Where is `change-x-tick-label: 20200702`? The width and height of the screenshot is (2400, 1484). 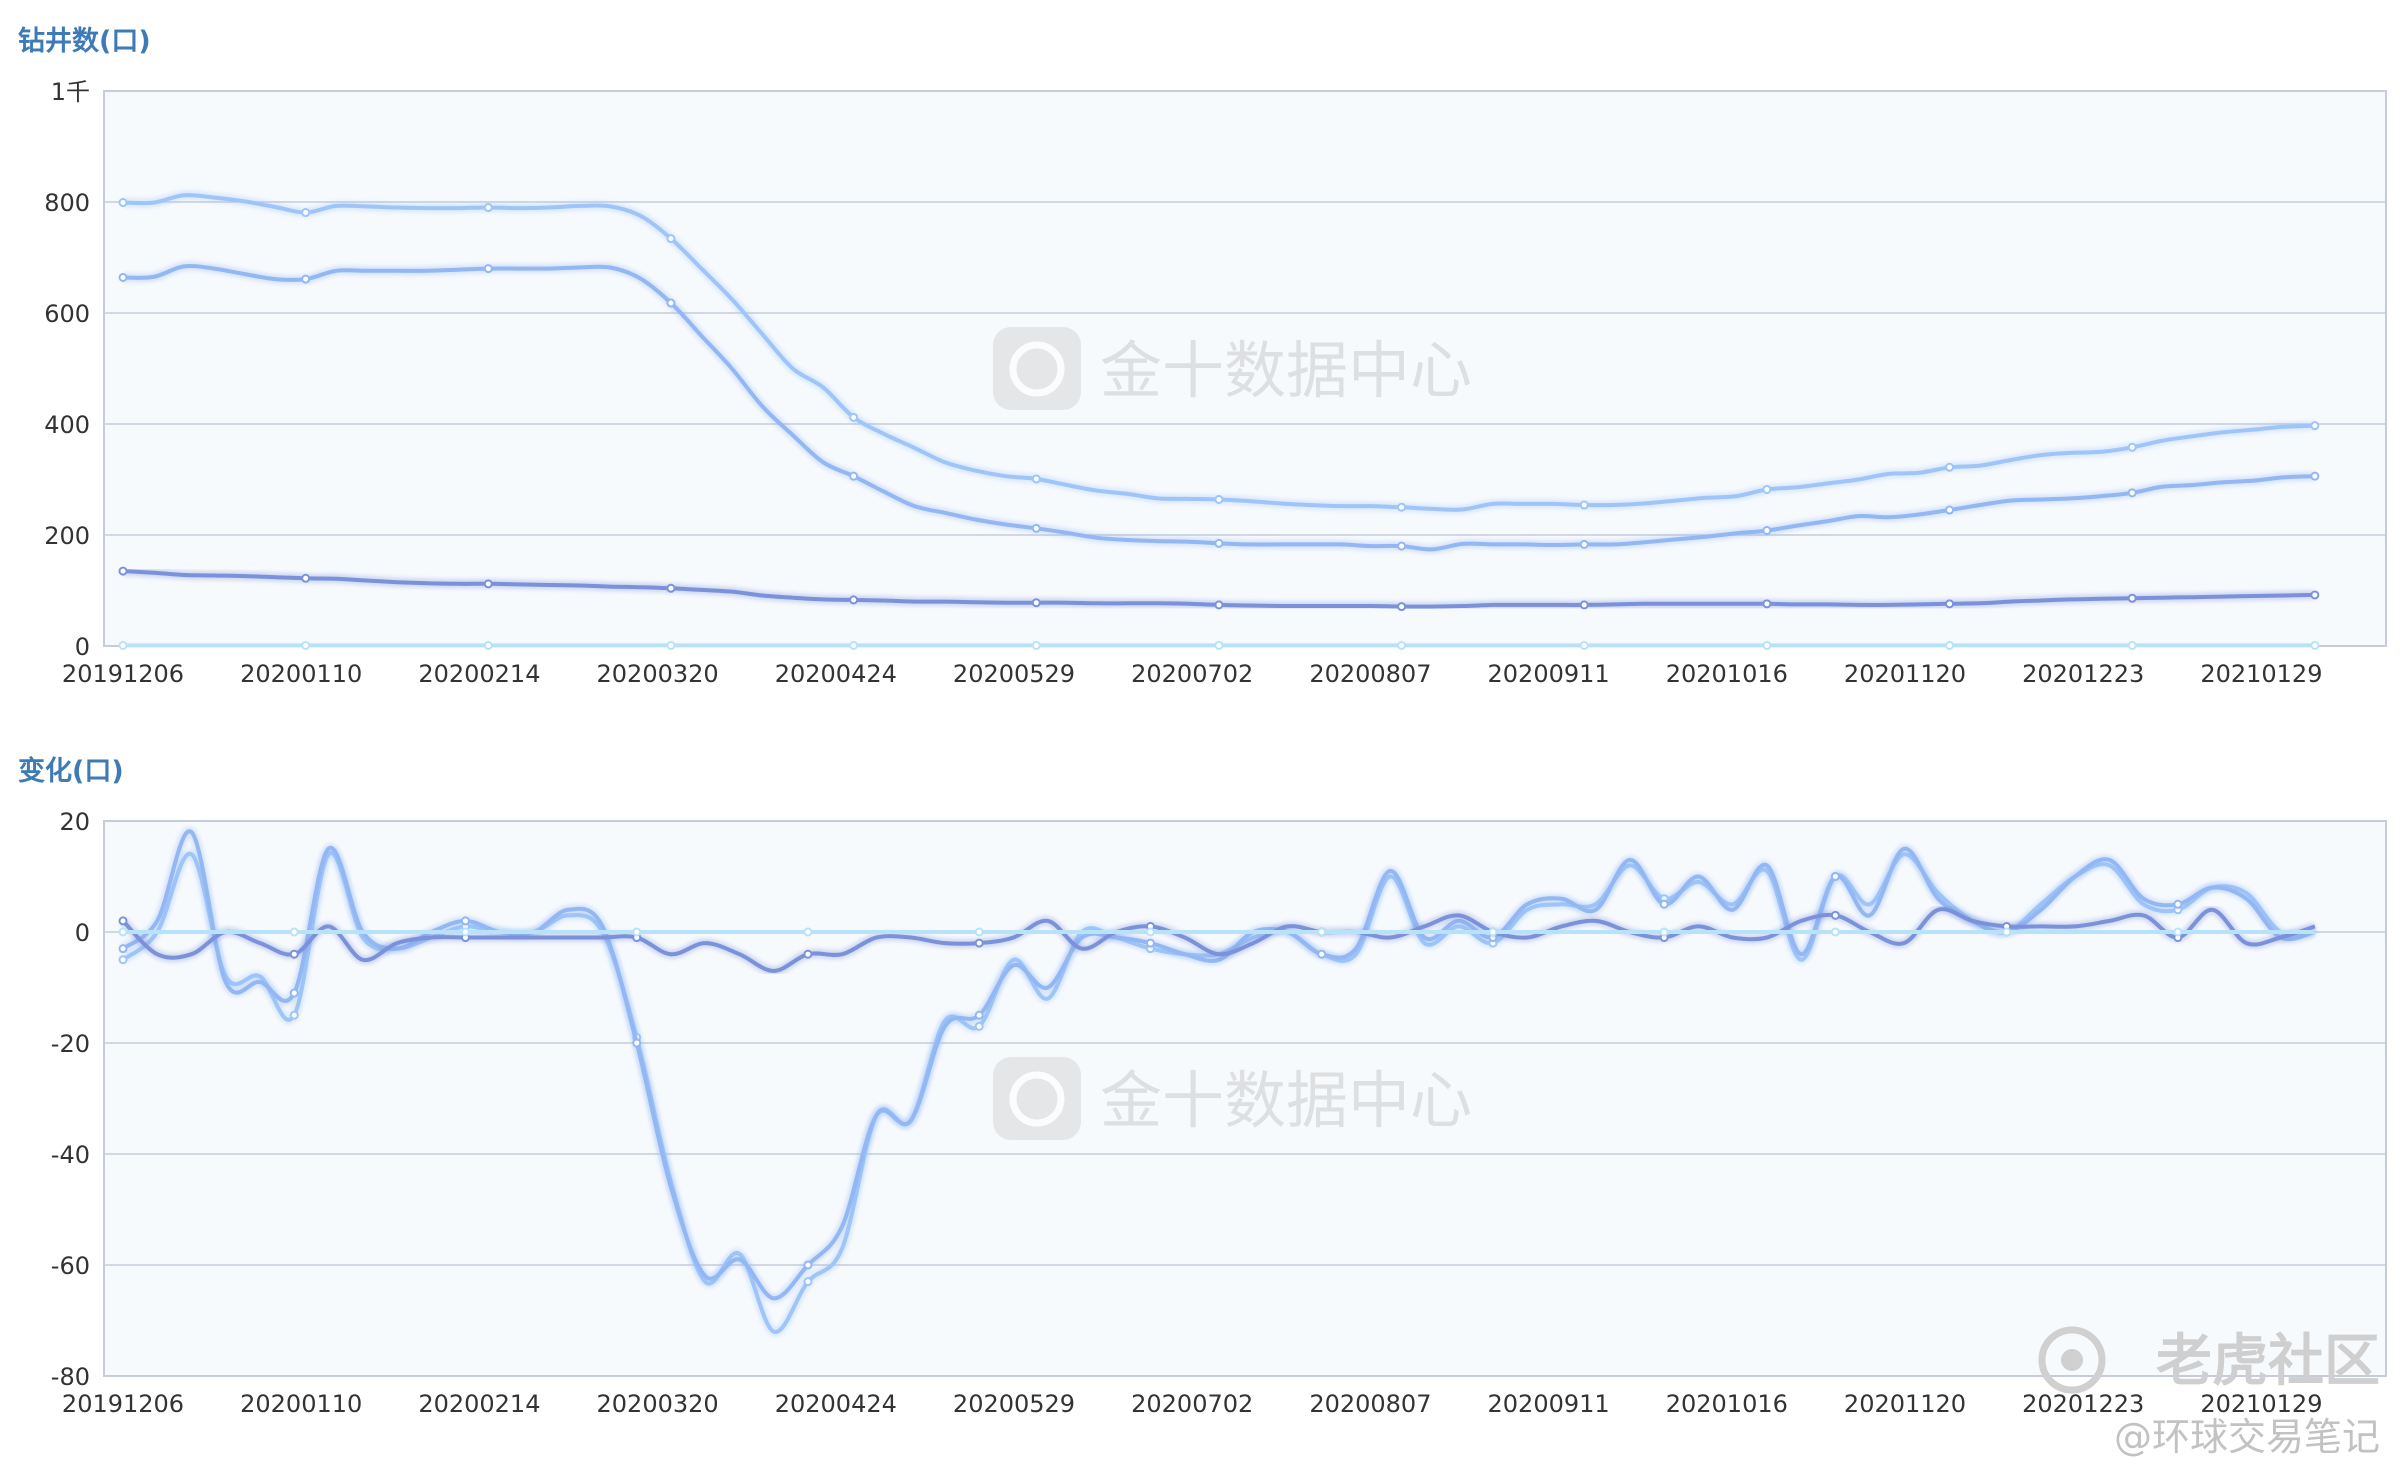
change-x-tick-label: 20200702 is located at coordinates (1192, 1404).